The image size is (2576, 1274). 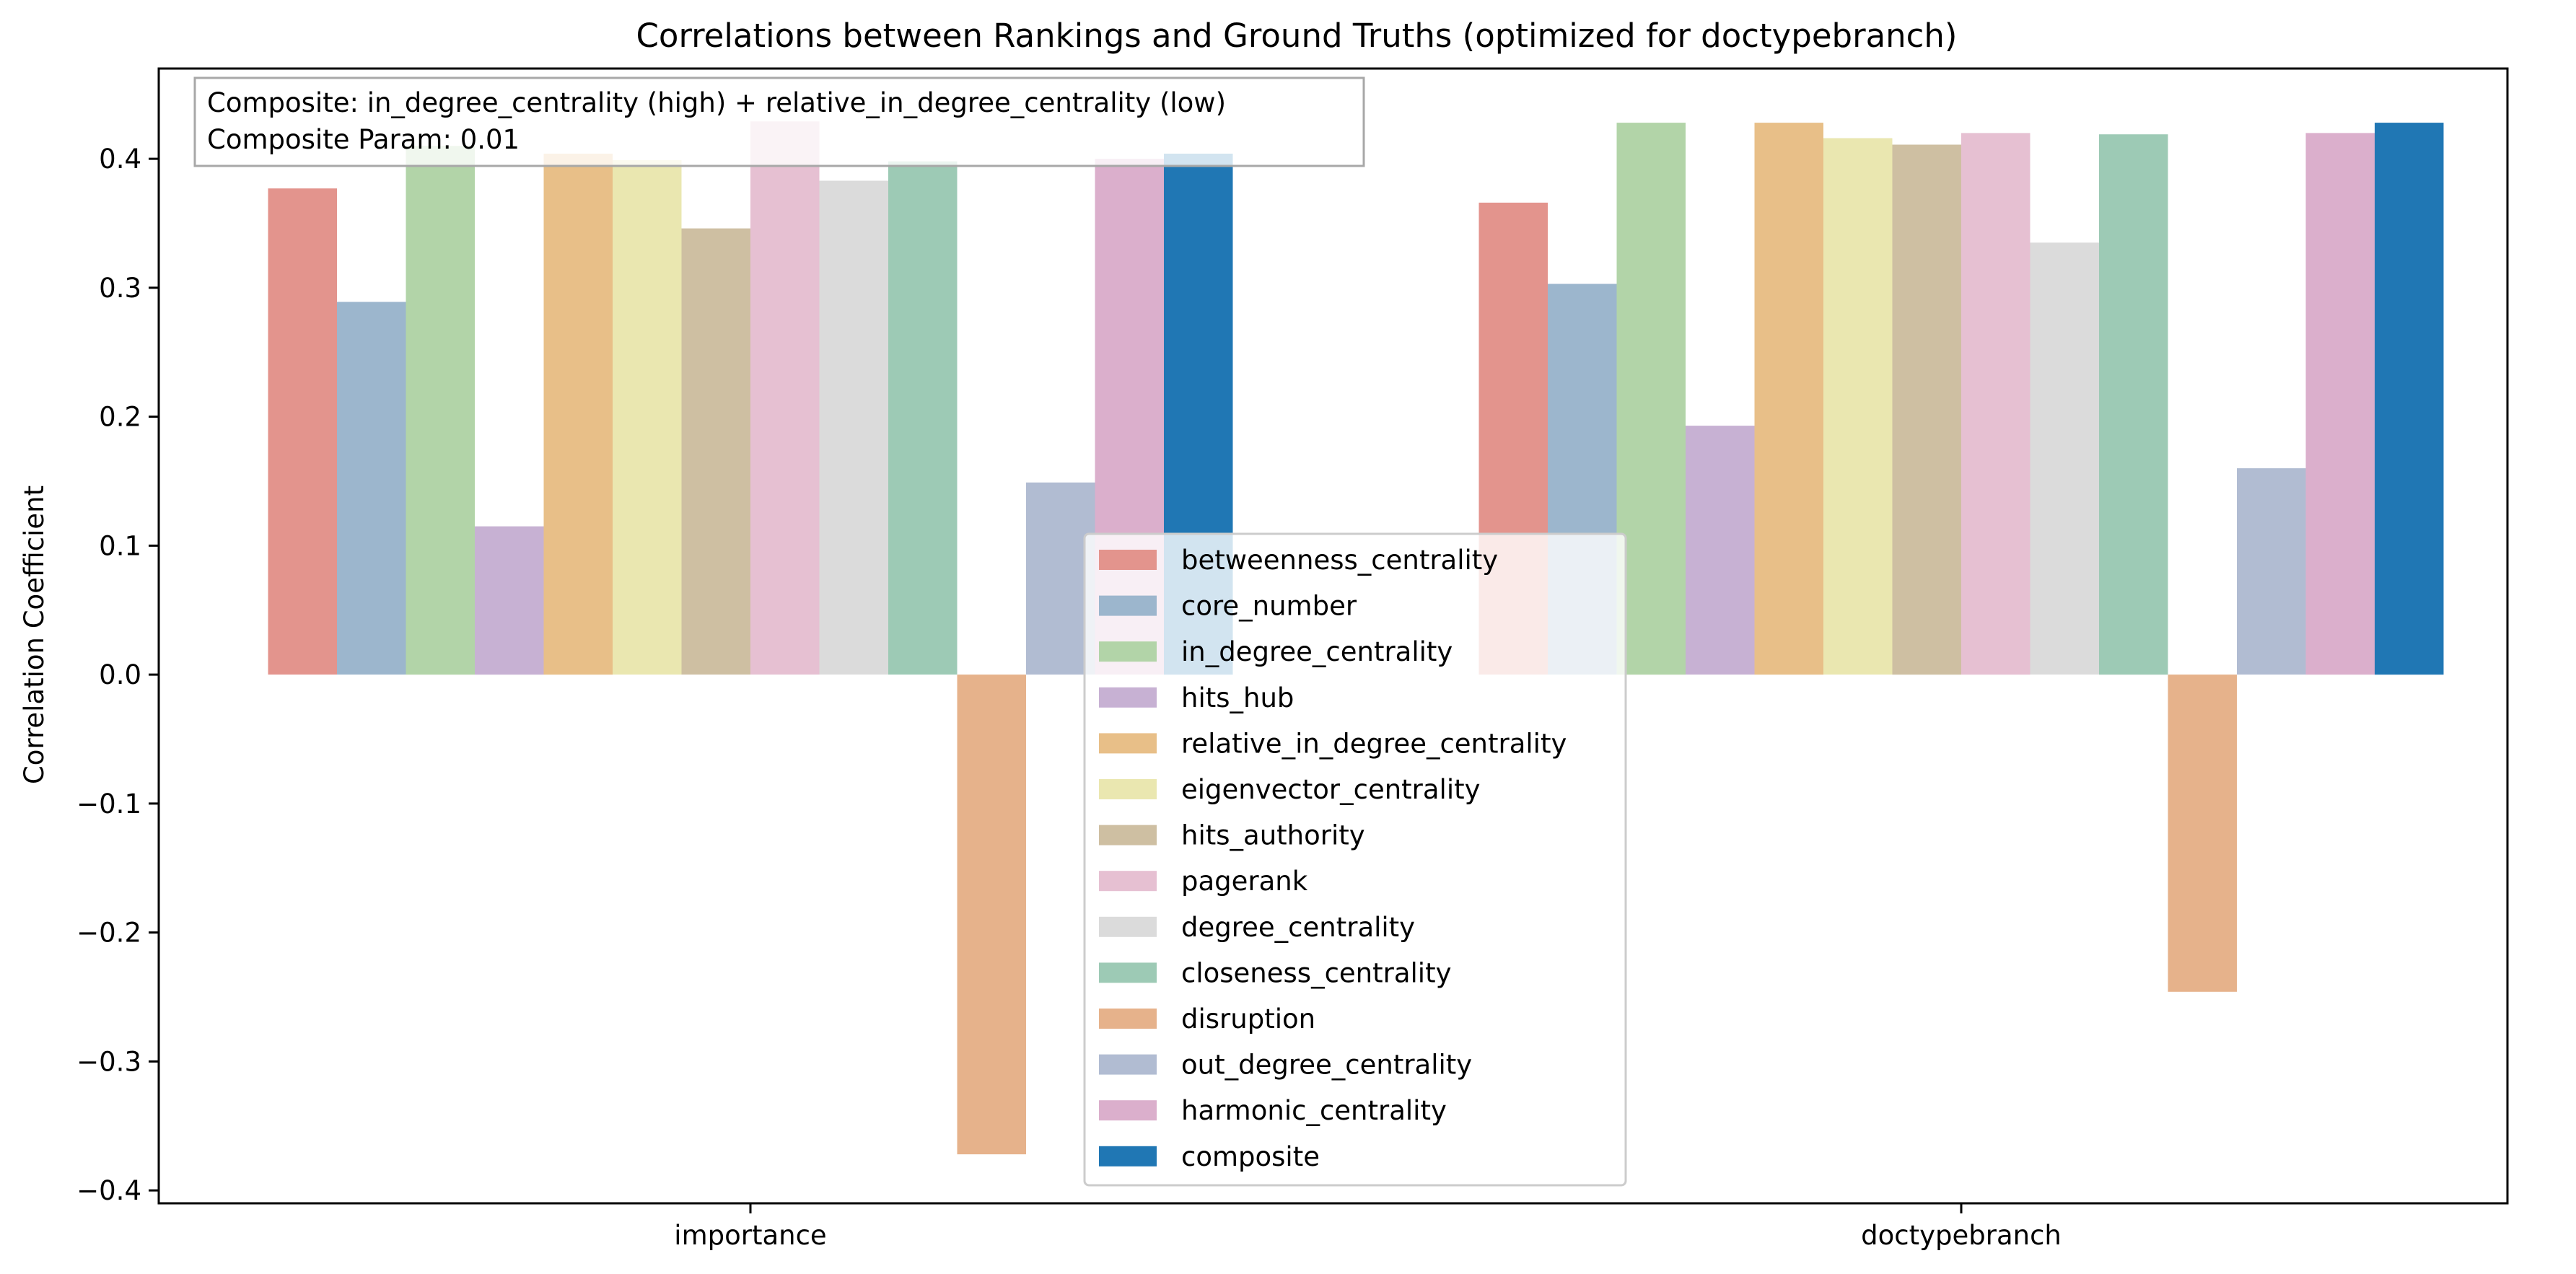 I want to click on legend-swatch-core-number, so click(x=1128, y=605).